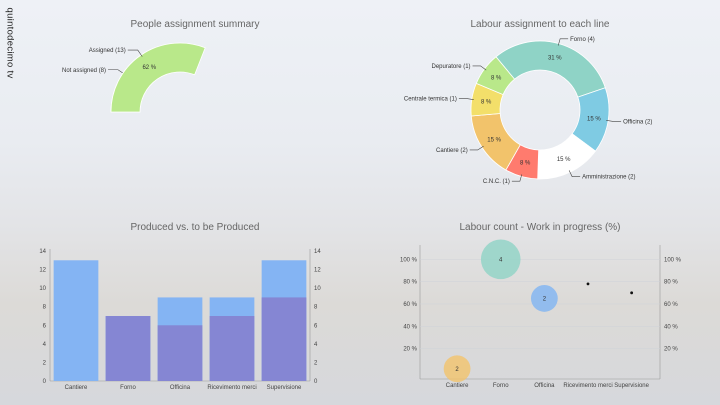  I want to click on wip-bubble-forno, so click(500, 259).